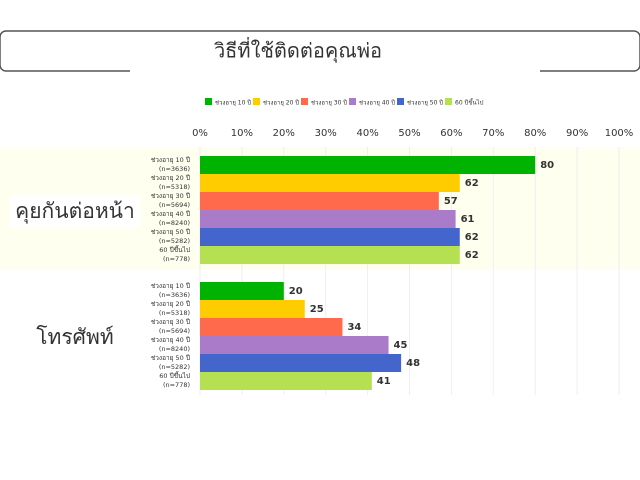  Describe the element at coordinates (469, 102) in the screenshot. I see `legend-label: 60 ปีขึ้นไป` at that location.